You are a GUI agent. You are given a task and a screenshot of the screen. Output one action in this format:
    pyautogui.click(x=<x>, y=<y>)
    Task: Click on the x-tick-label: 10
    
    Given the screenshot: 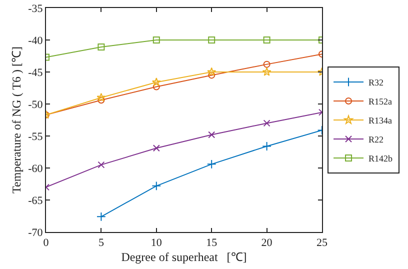 What is the action you would take?
    pyautogui.click(x=156, y=243)
    